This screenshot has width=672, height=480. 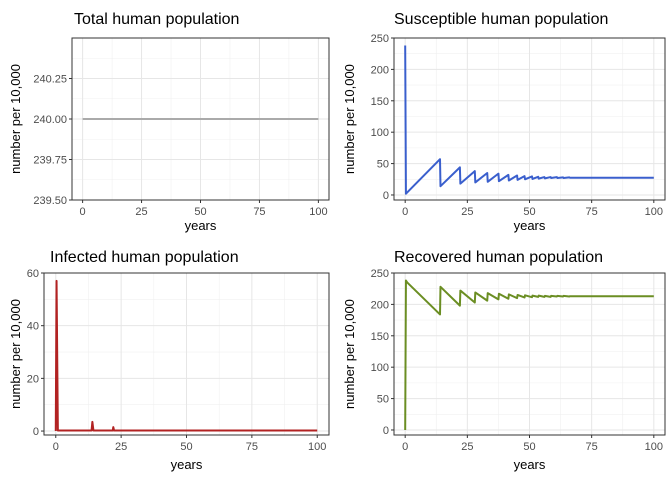 I want to click on chart-title: Recovered human population, so click(x=498, y=257).